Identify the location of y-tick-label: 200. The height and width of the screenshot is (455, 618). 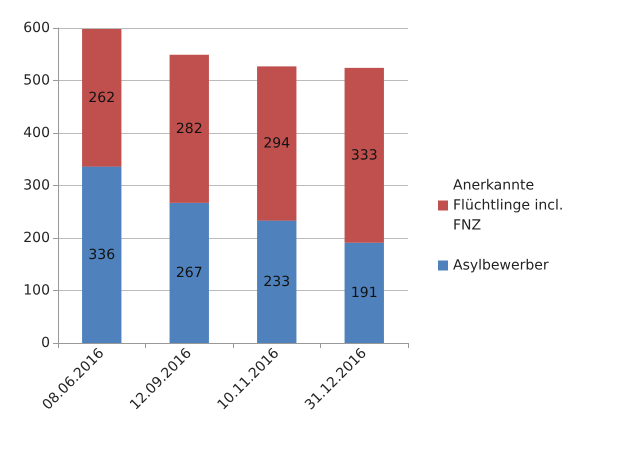
(36, 238).